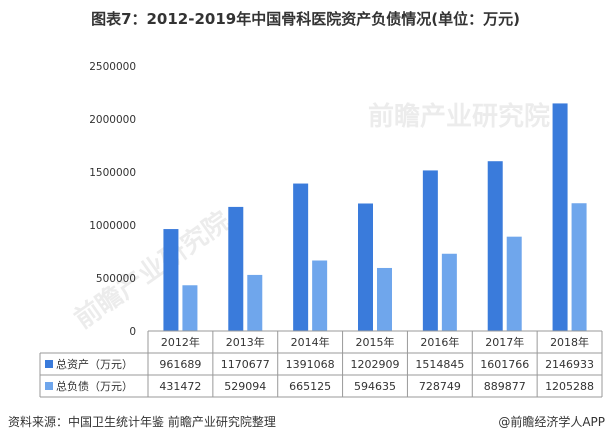  I want to click on x-tick-label: 2017年, so click(504, 342).